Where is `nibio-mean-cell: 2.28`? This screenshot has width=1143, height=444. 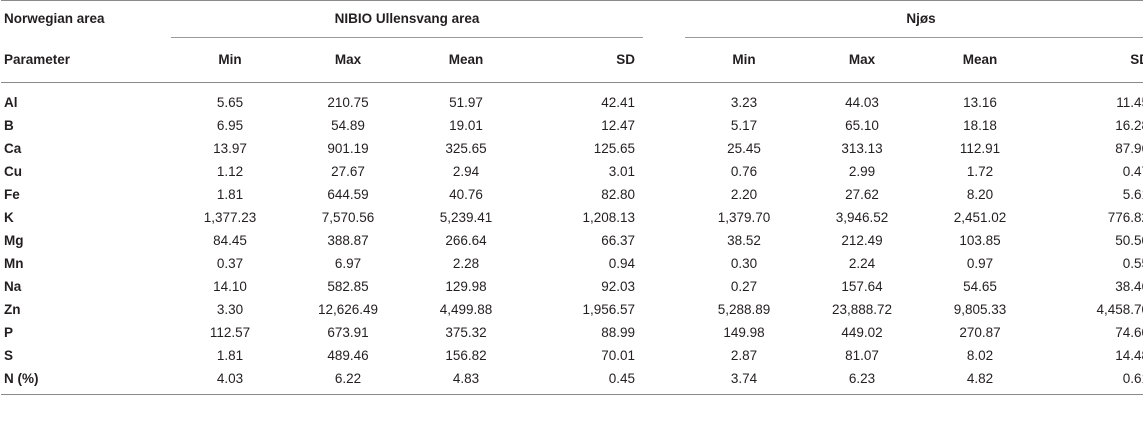 nibio-mean-cell: 2.28 is located at coordinates (466, 263).